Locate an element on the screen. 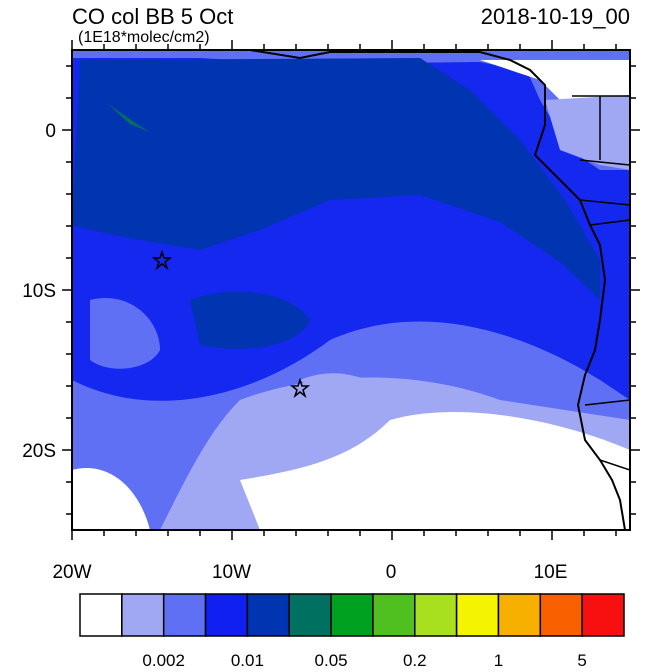  x-tick-label: 20W is located at coordinates (71, 572).